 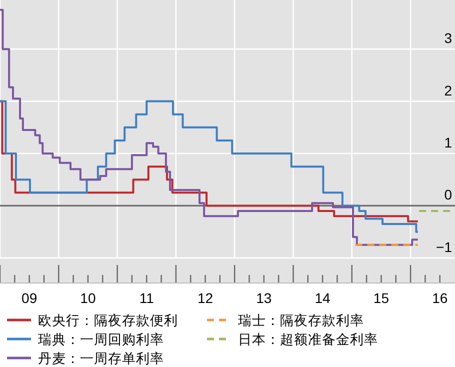 I want to click on y-tick-label: −1, so click(x=444, y=246).